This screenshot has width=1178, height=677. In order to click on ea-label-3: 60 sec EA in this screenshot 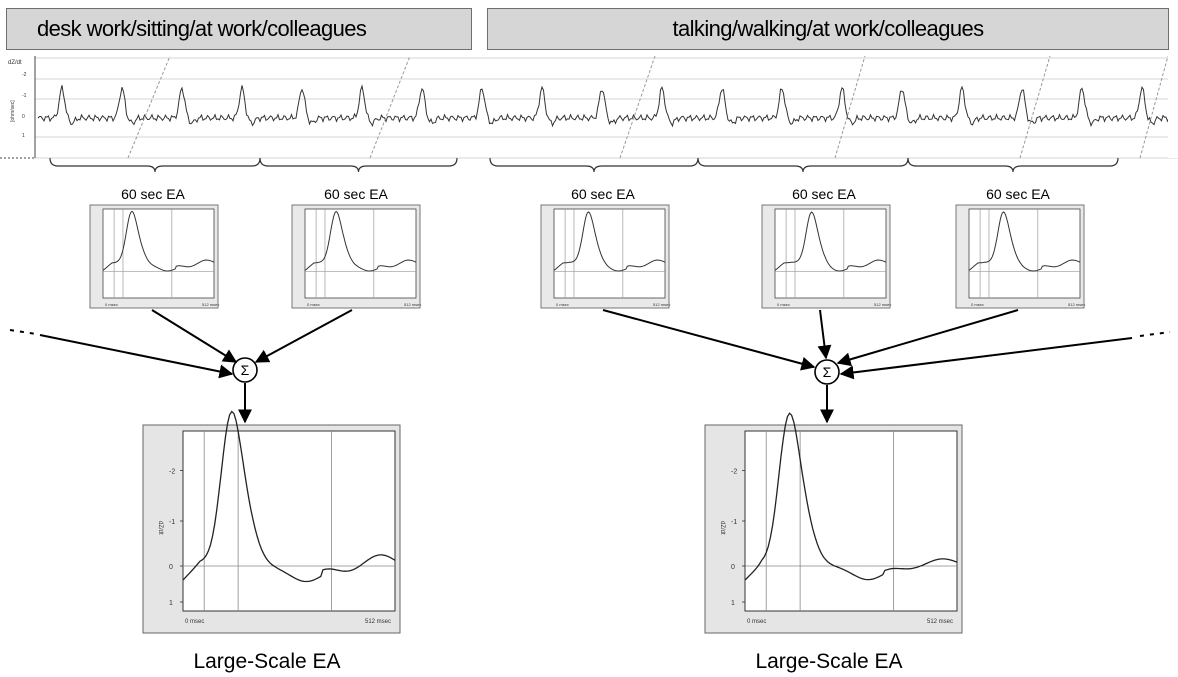, I will do `click(603, 194)`.